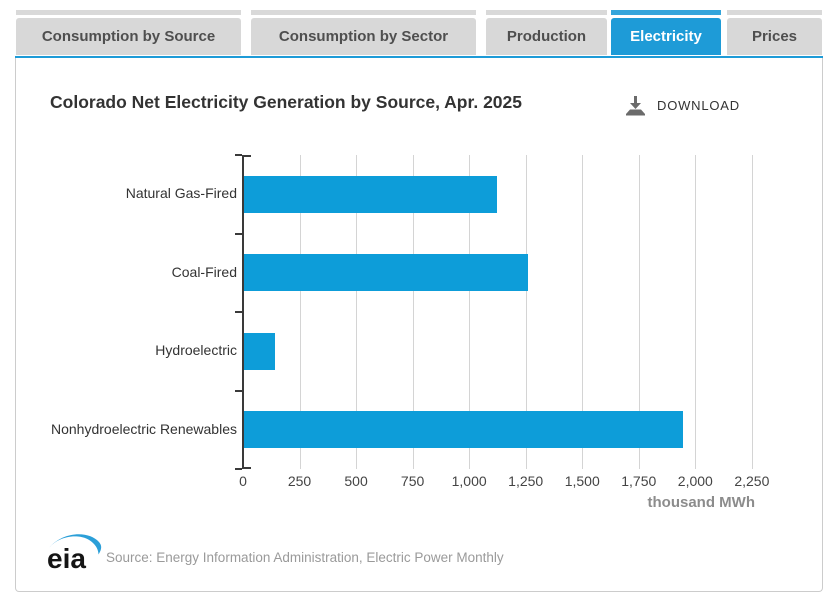 This screenshot has width=829, height=601. Describe the element at coordinates (412, 481) in the screenshot. I see `x-tick-label: 750` at that location.